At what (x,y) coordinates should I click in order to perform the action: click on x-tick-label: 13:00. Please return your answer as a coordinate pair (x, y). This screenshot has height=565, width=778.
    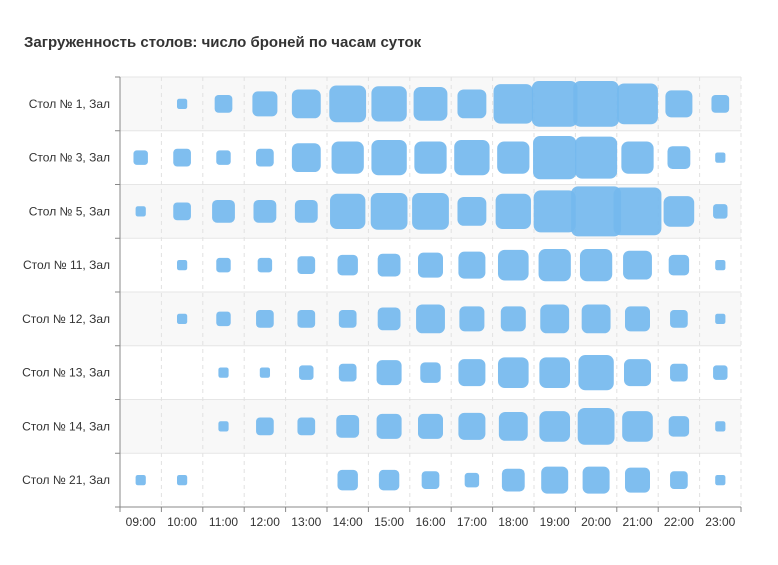
    Looking at the image, I should click on (306, 522).